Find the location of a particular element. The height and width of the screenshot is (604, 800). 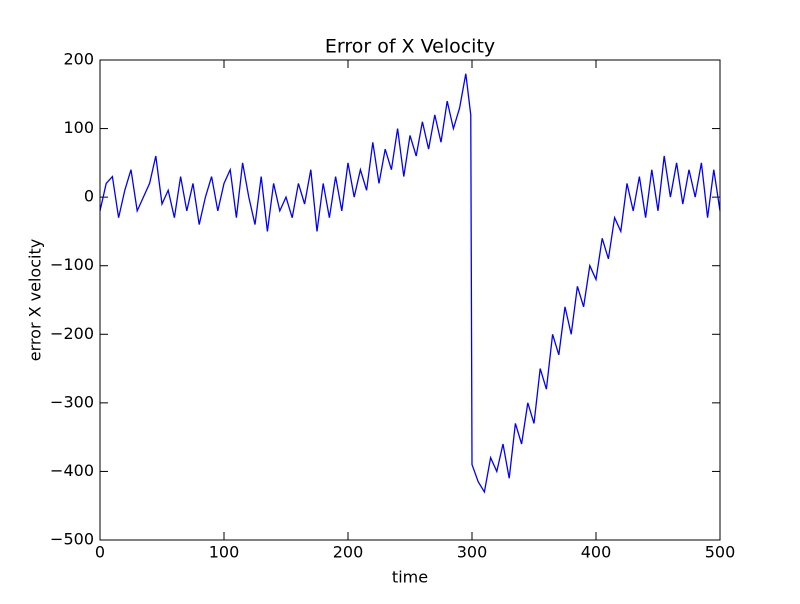

x-tick-label: 400 is located at coordinates (596, 552).